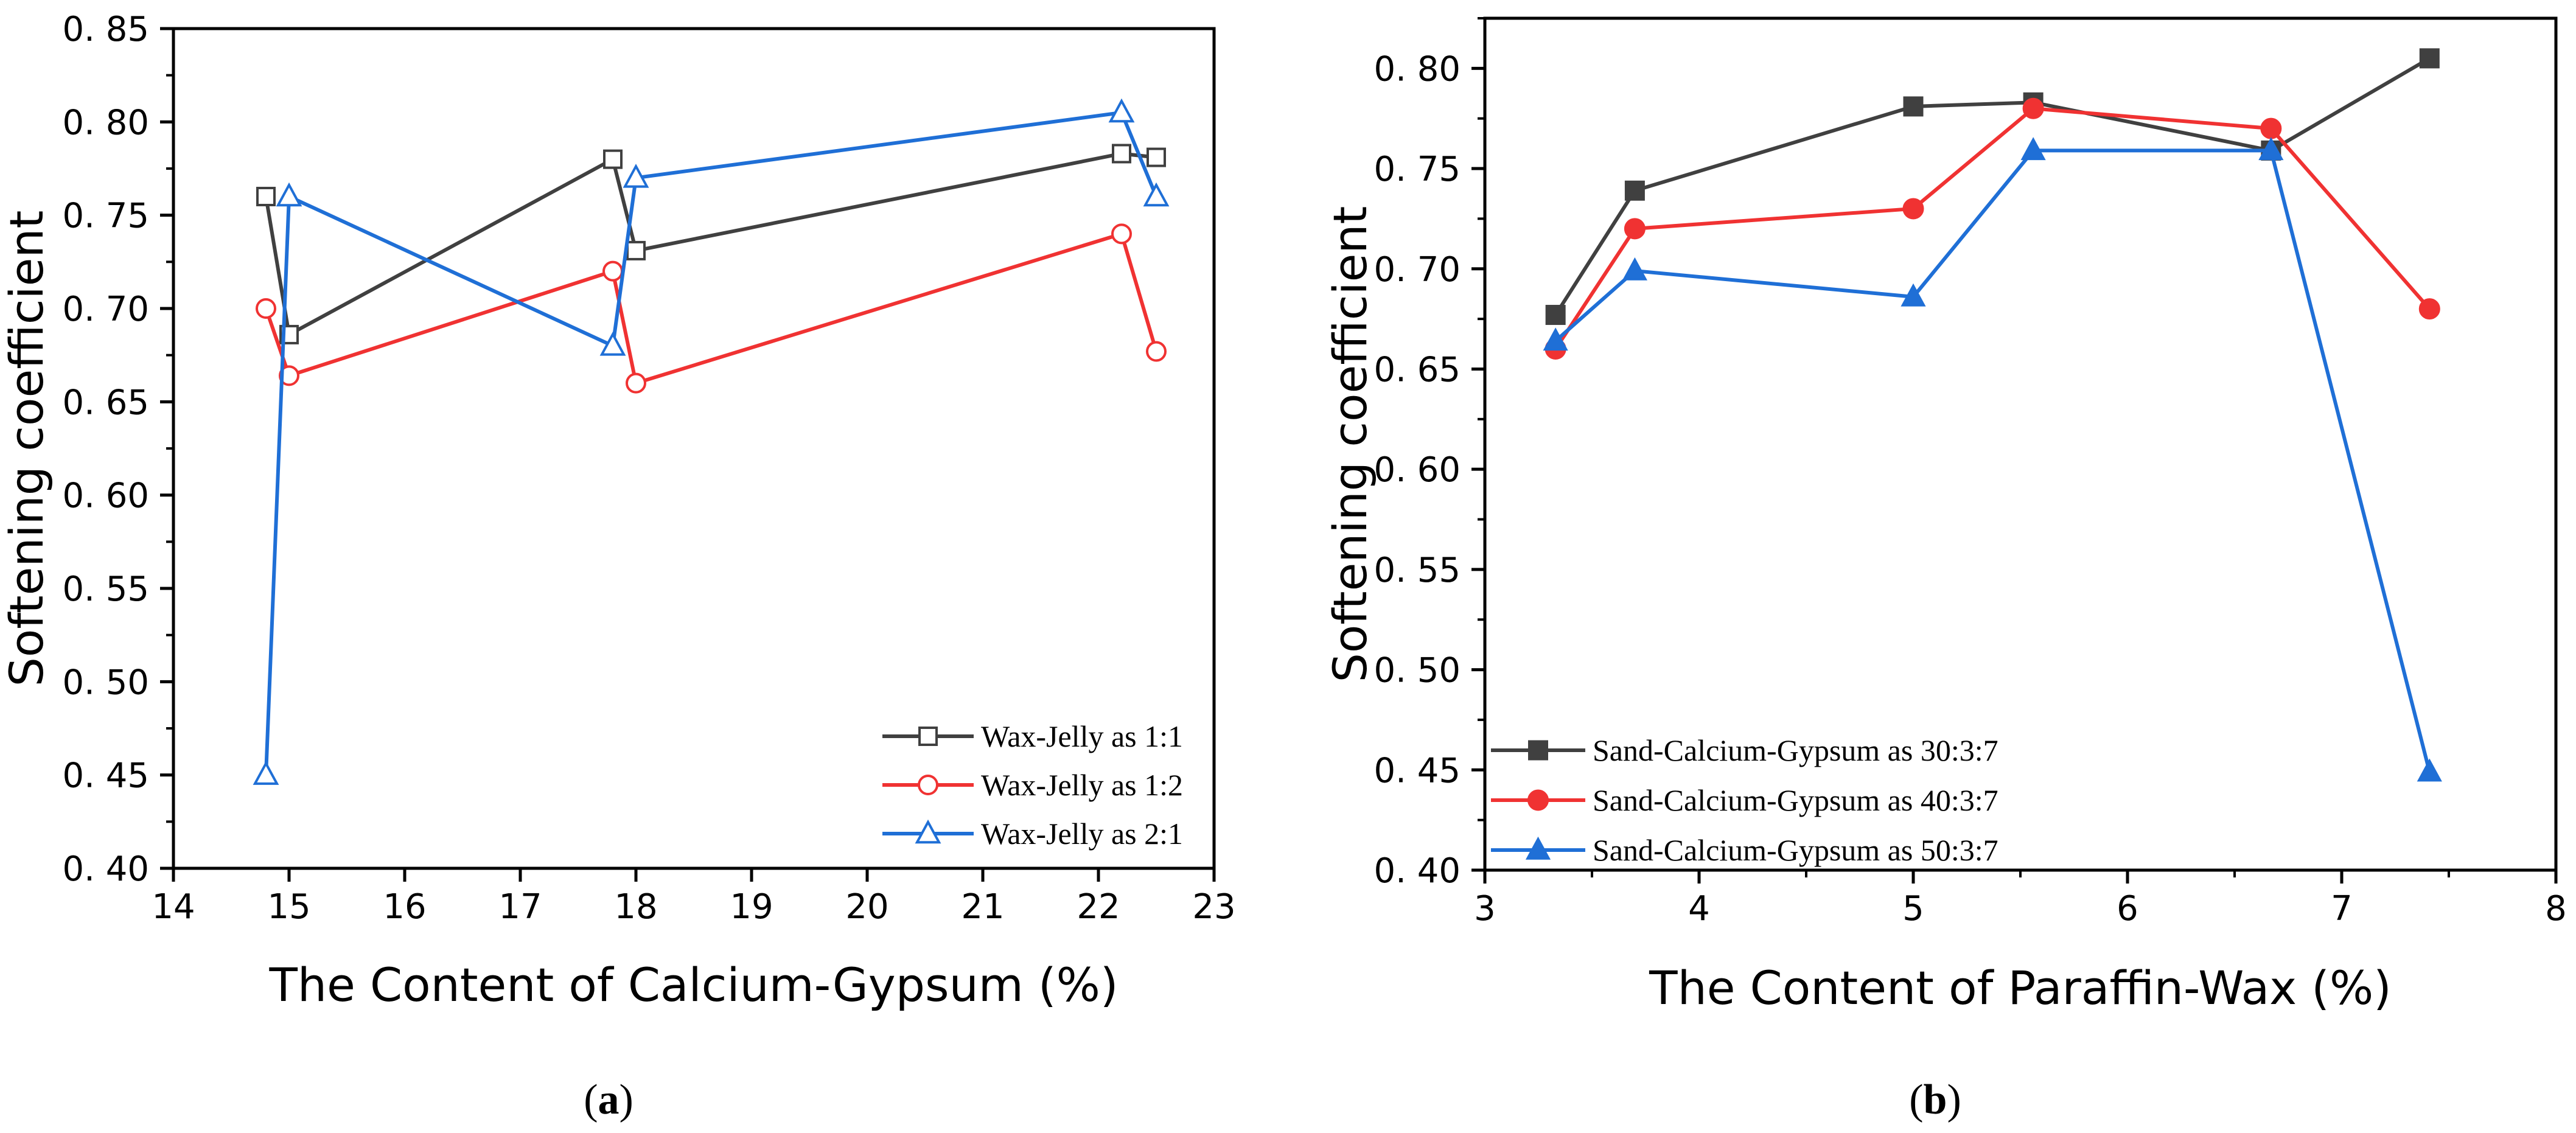  What do you see at coordinates (635, 907) in the screenshot?
I see `x-tick-label: 18` at bounding box center [635, 907].